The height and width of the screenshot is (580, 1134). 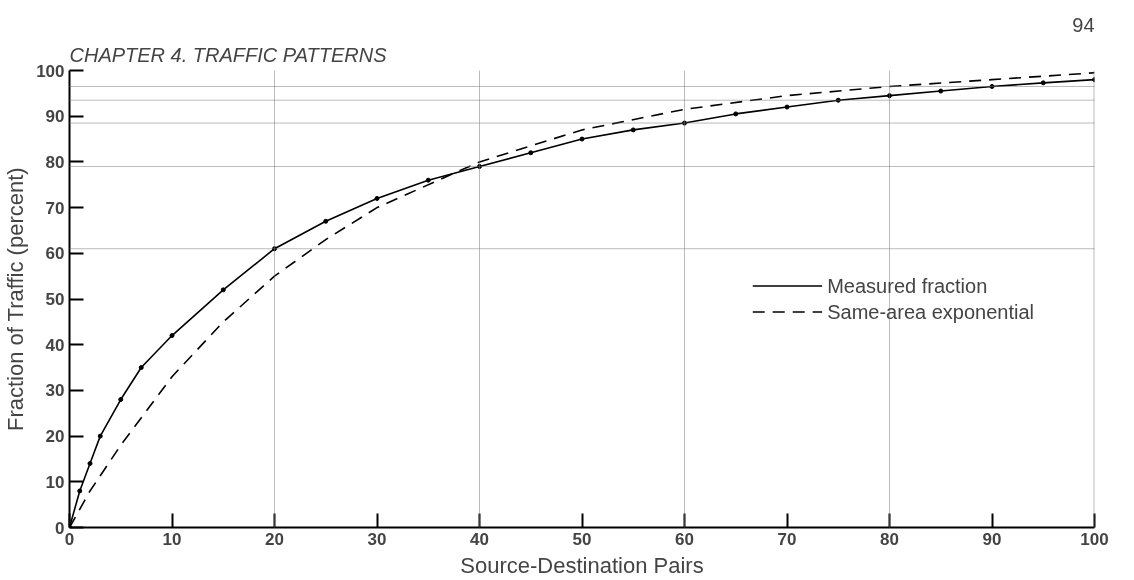 What do you see at coordinates (55, 162) in the screenshot?
I see `y-tick-label: 80` at bounding box center [55, 162].